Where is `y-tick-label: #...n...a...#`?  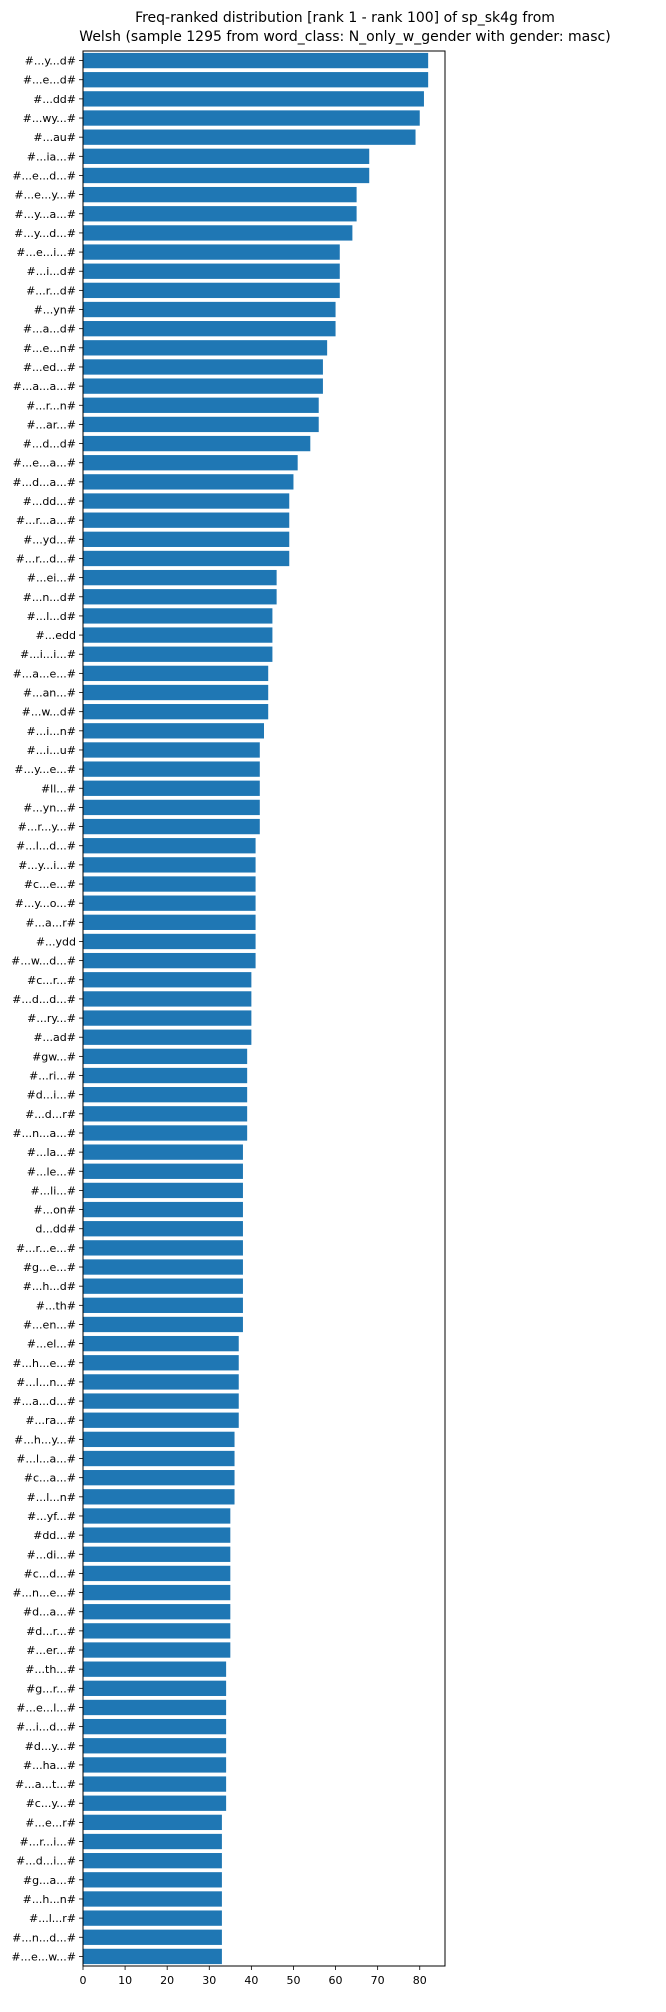 y-tick-label: #...n...a...# is located at coordinates (44, 1133).